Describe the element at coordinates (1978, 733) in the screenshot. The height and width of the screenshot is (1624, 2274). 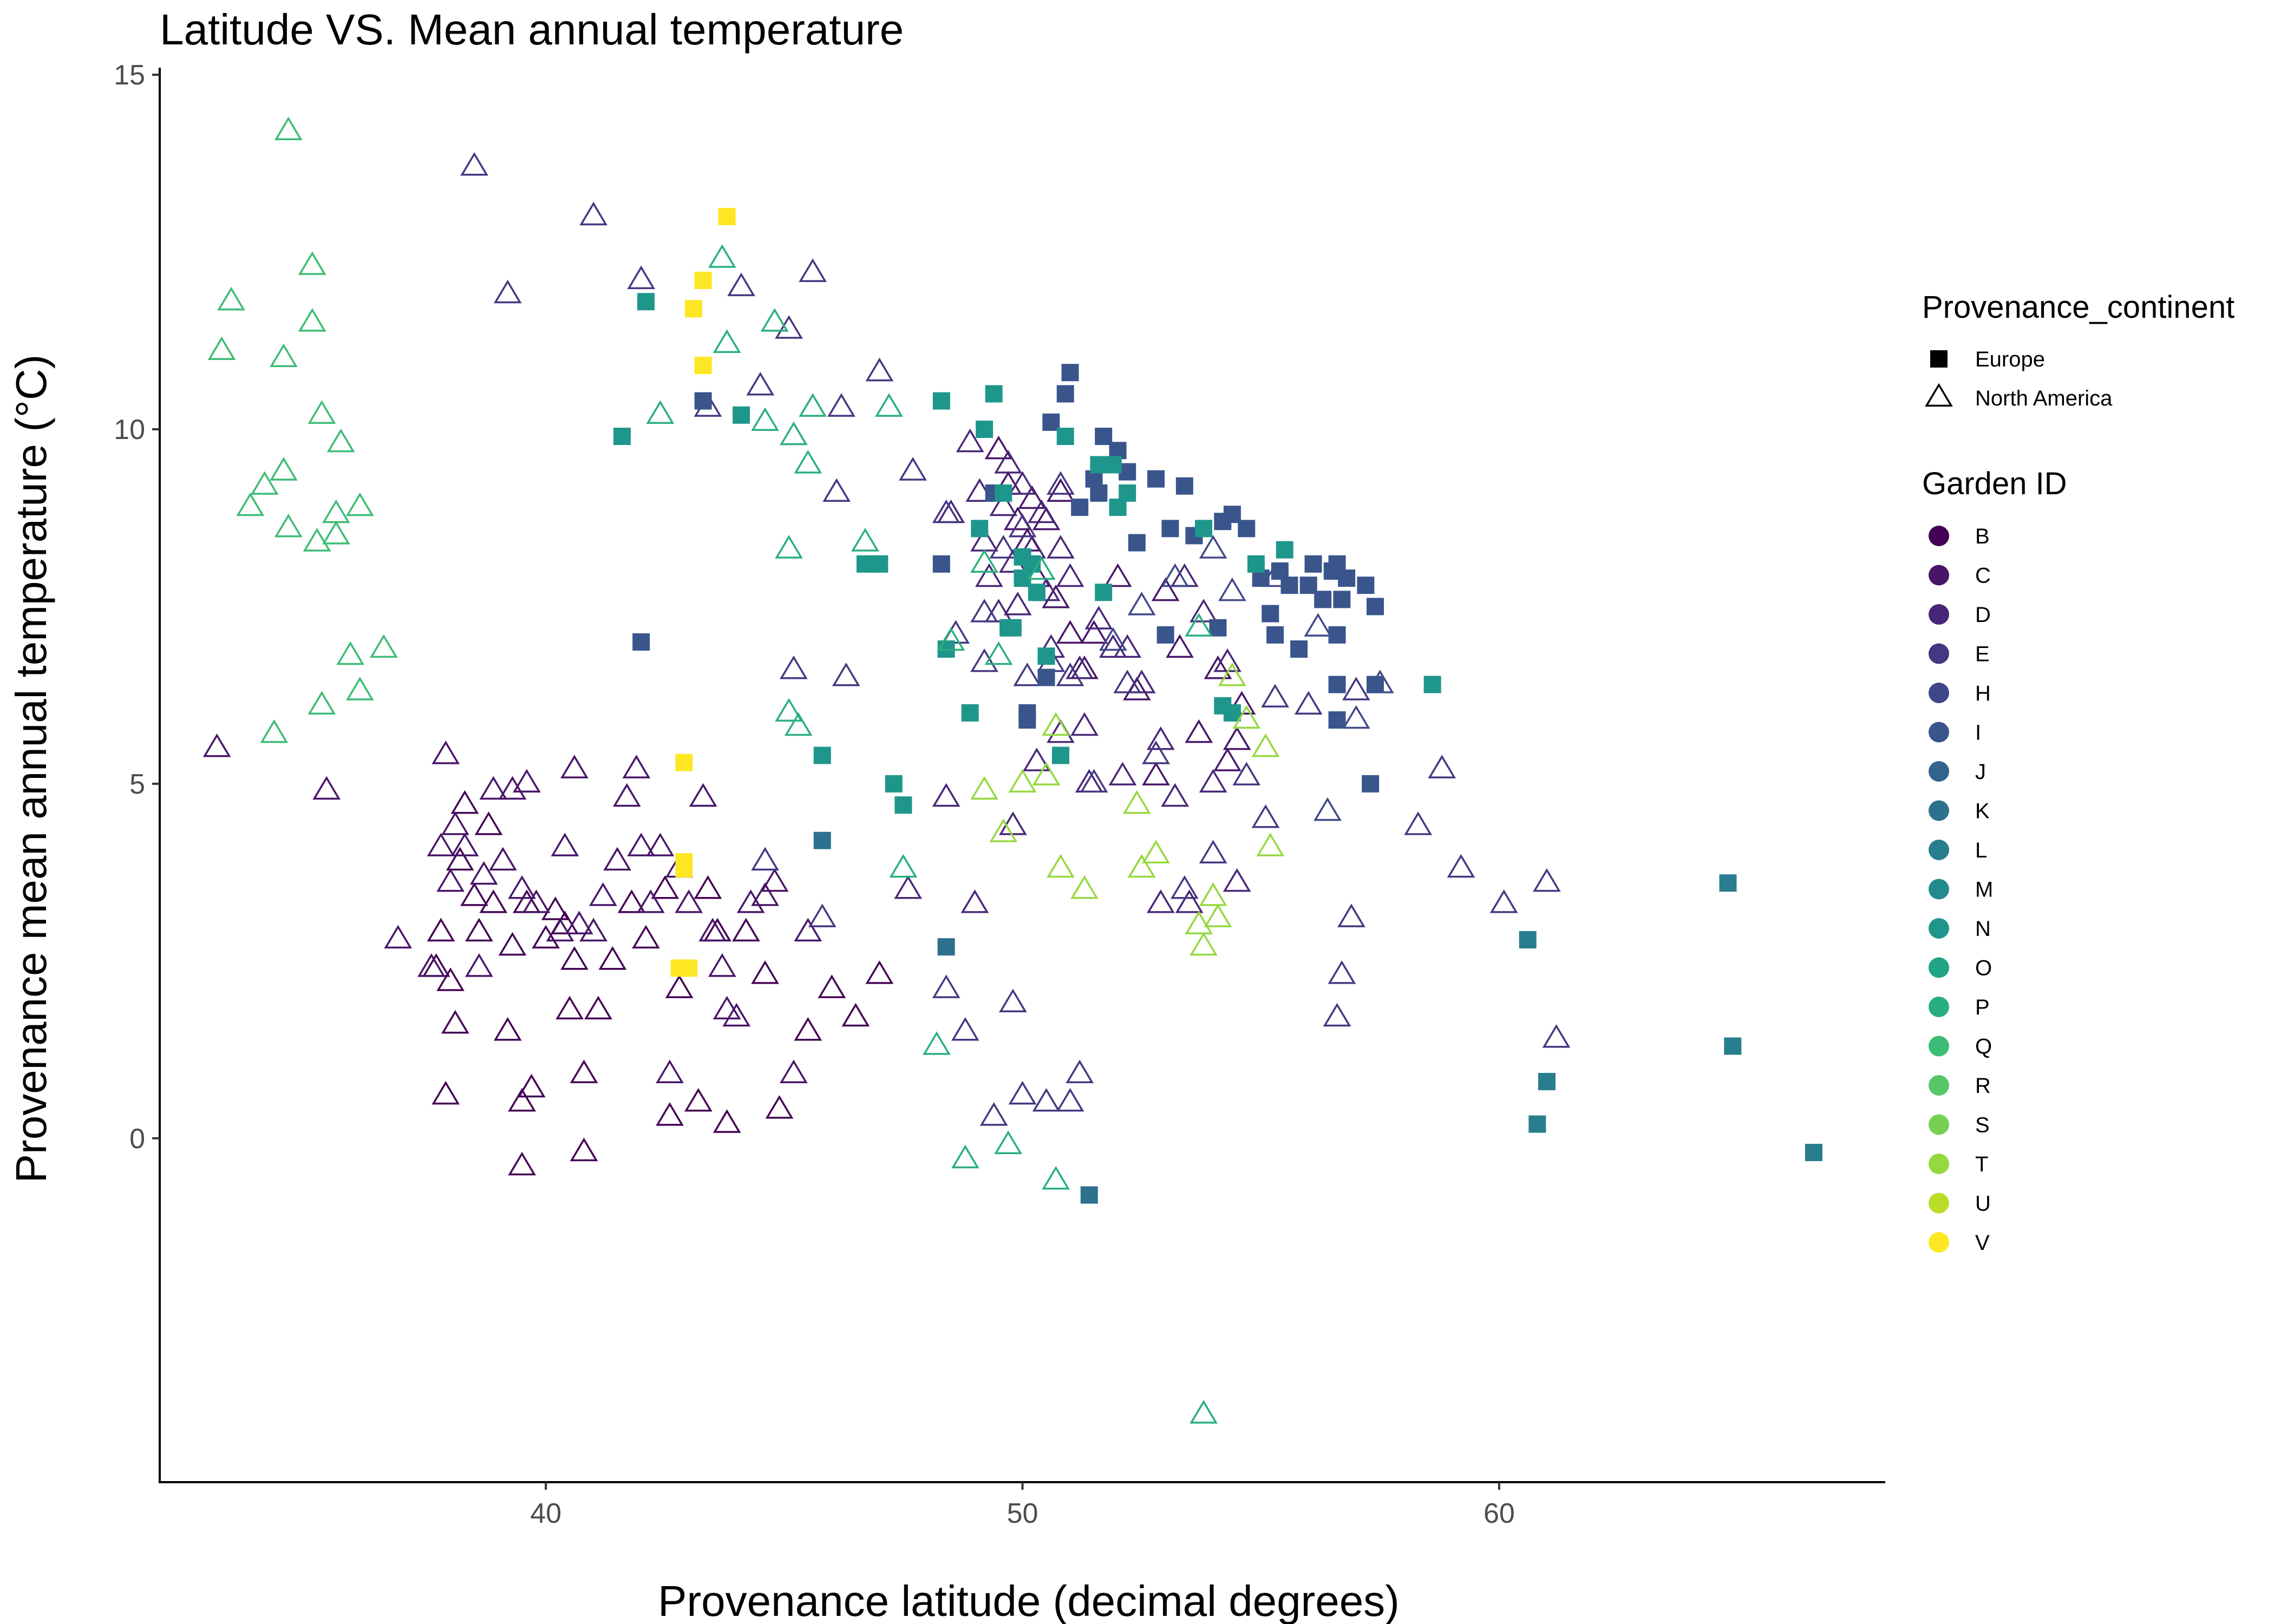
I see `legend-label: I` at that location.